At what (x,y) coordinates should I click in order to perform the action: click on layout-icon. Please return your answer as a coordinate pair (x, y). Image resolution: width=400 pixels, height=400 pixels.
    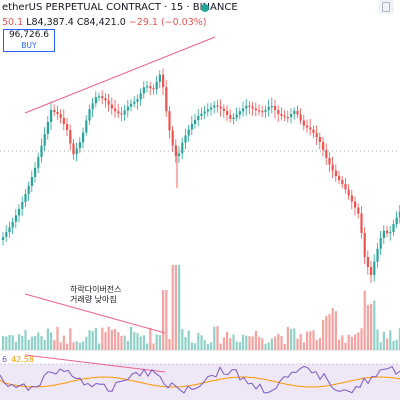
    Looking at the image, I should click on (386, 7).